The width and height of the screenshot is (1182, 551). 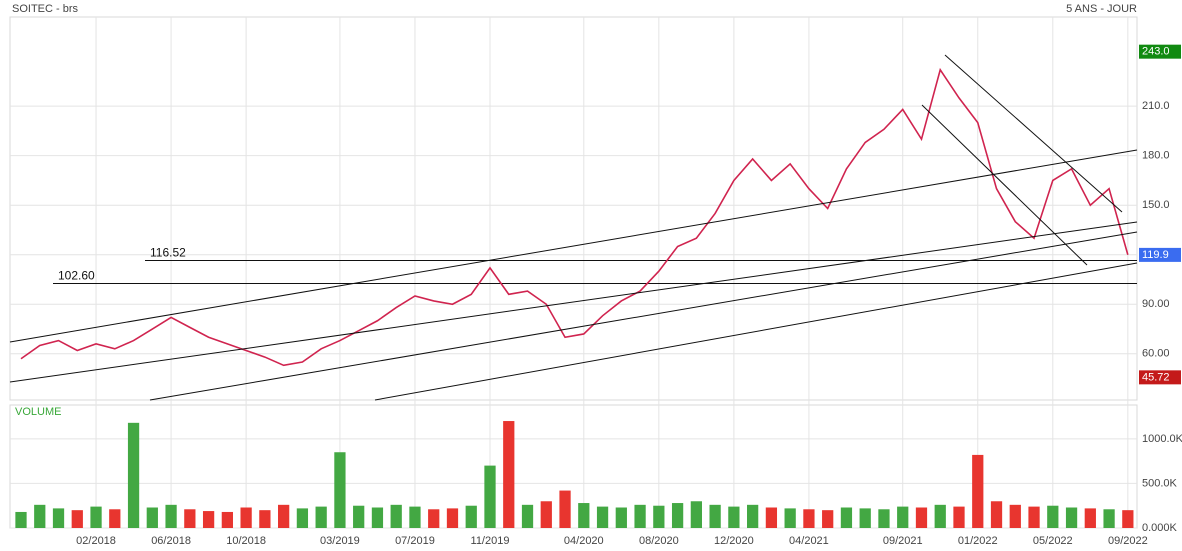 I want to click on x-tick-label: 10/2018, so click(x=246, y=541).